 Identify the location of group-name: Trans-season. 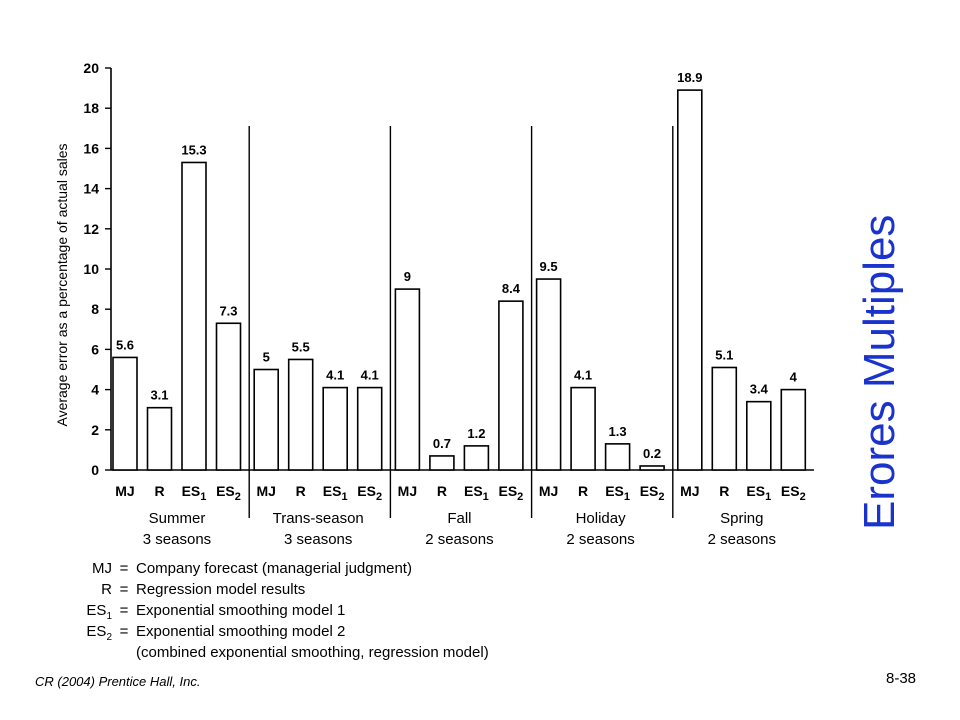
(318, 518).